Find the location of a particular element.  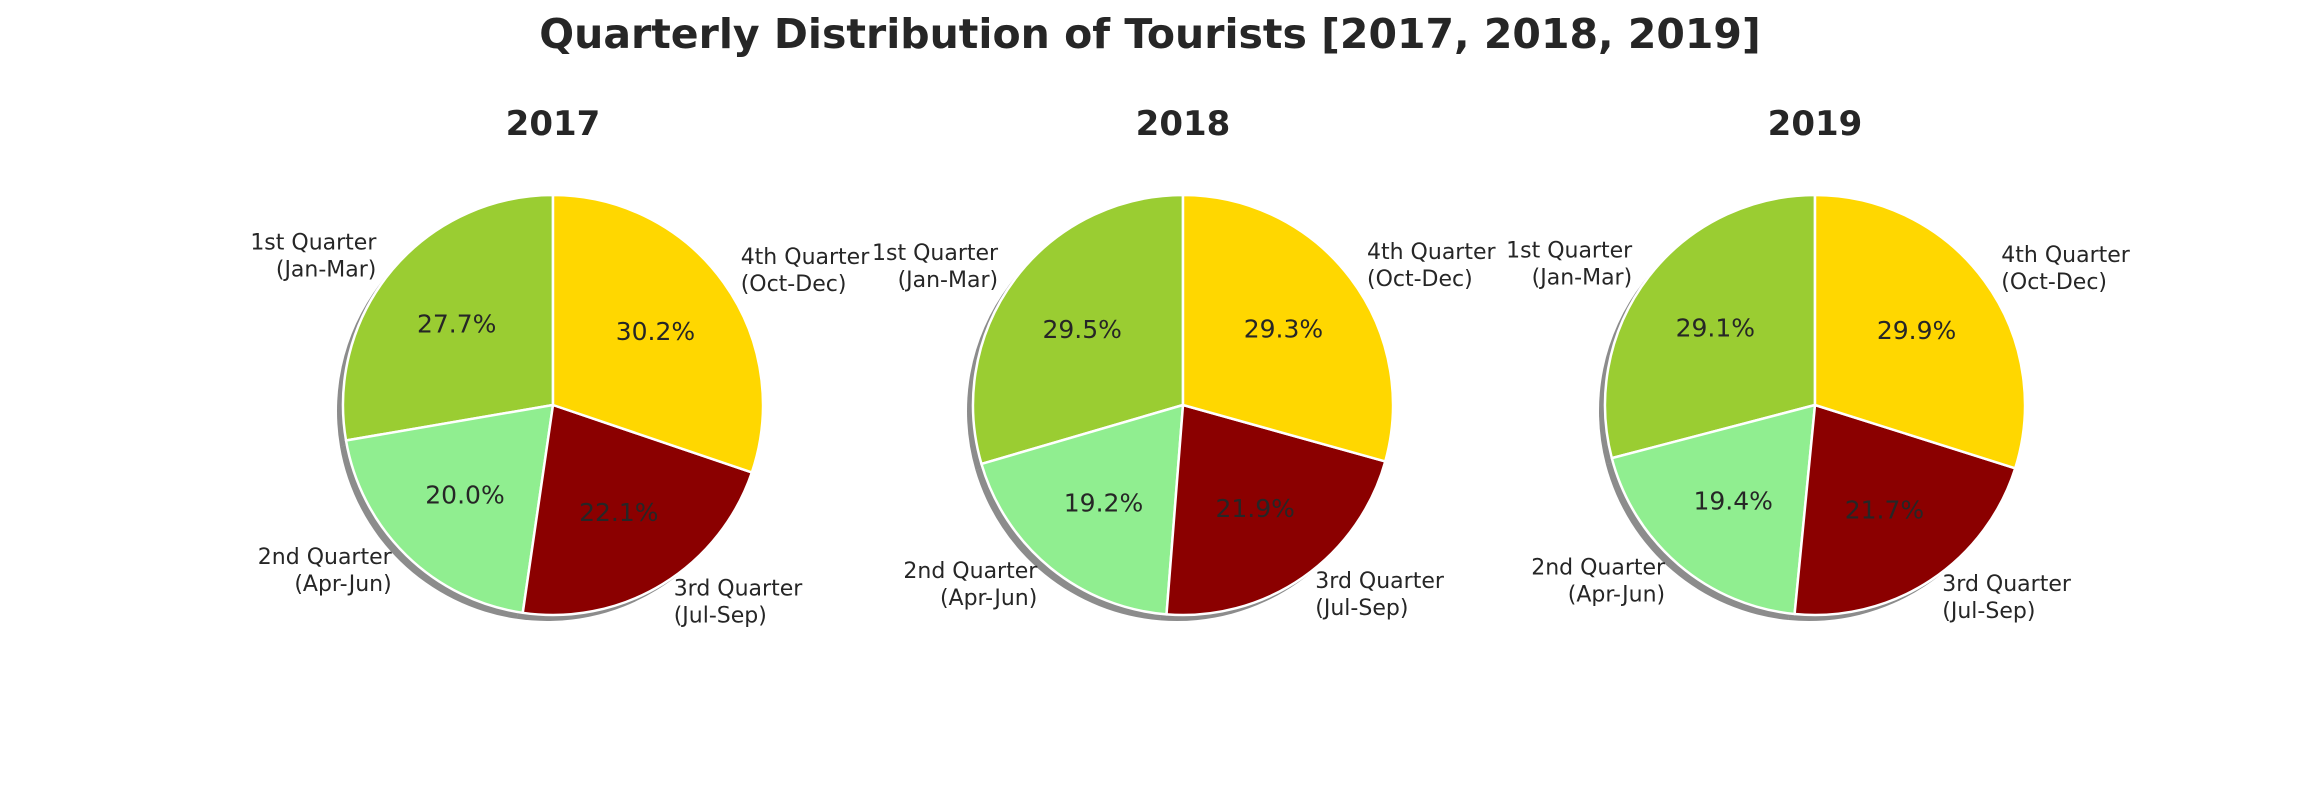

pie-pct-label: 29.3% is located at coordinates (1283, 328).